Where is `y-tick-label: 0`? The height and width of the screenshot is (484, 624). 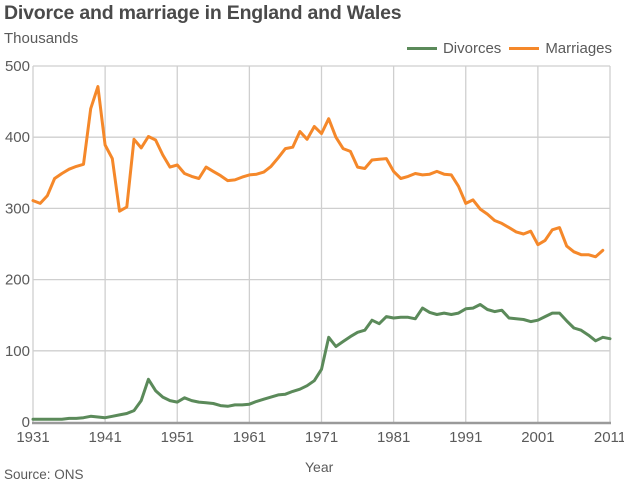
y-tick-label: 0 is located at coordinates (26, 422).